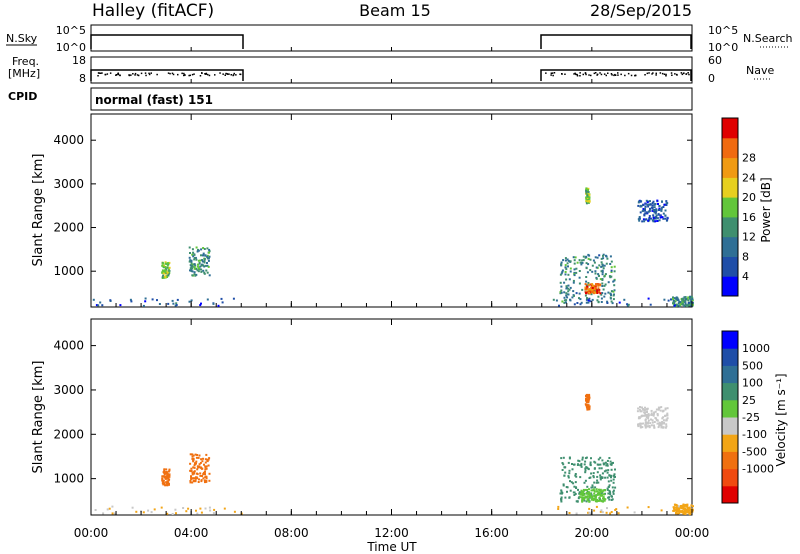 The width and height of the screenshot is (800, 554). What do you see at coordinates (760, 70) in the screenshot?
I see `nave-label: Nave` at bounding box center [760, 70].